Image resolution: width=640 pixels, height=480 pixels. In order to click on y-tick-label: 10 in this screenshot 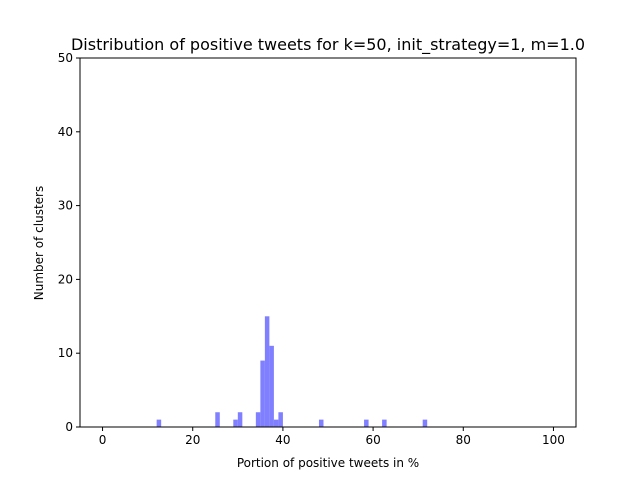, I will do `click(65, 353)`.